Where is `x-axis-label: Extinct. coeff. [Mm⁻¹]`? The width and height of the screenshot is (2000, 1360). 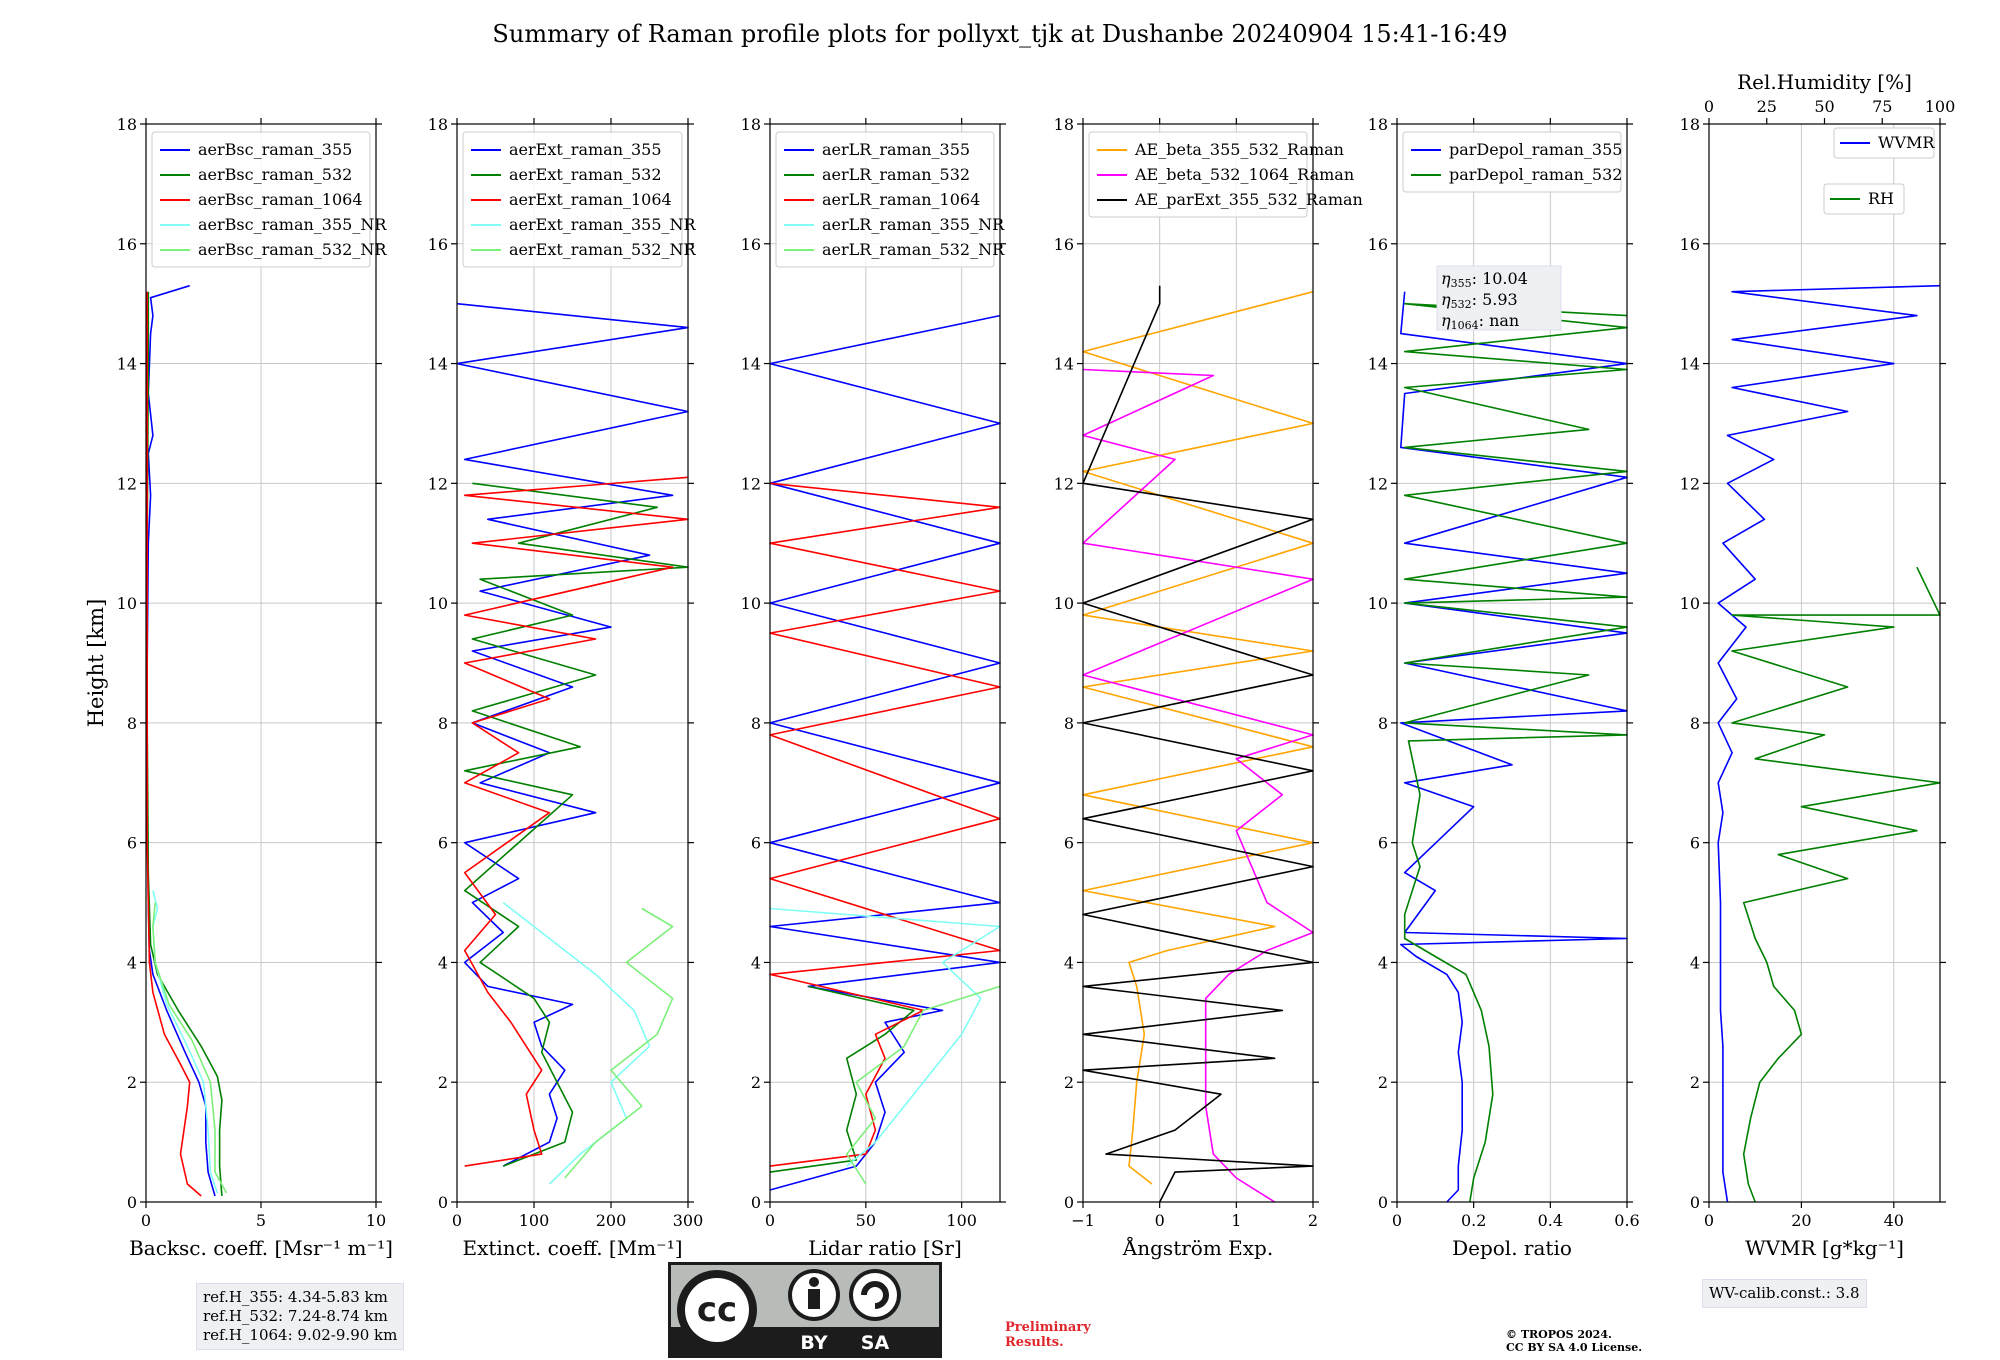
x-axis-label: Extinct. coeff. [Mm⁻¹] is located at coordinates (572, 1248).